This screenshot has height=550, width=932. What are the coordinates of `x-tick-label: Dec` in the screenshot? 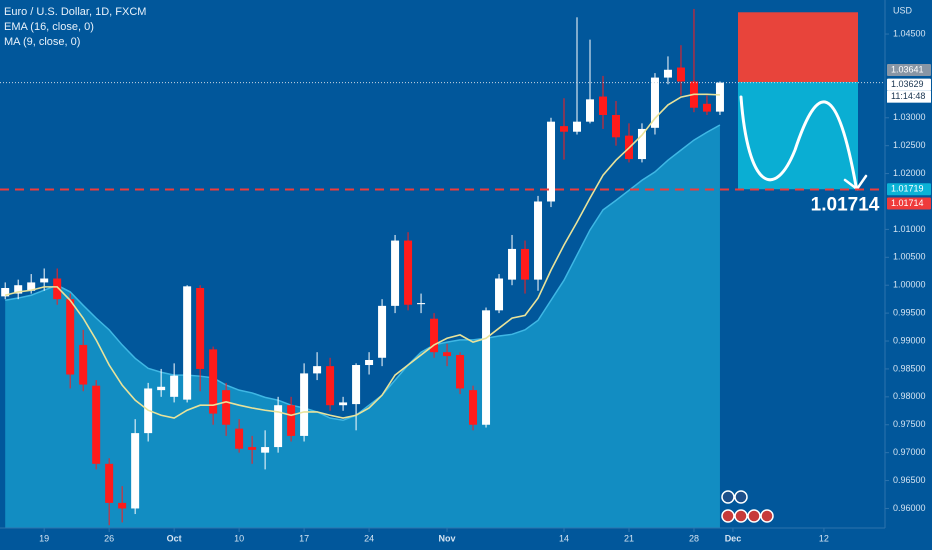 It's located at (733, 538).